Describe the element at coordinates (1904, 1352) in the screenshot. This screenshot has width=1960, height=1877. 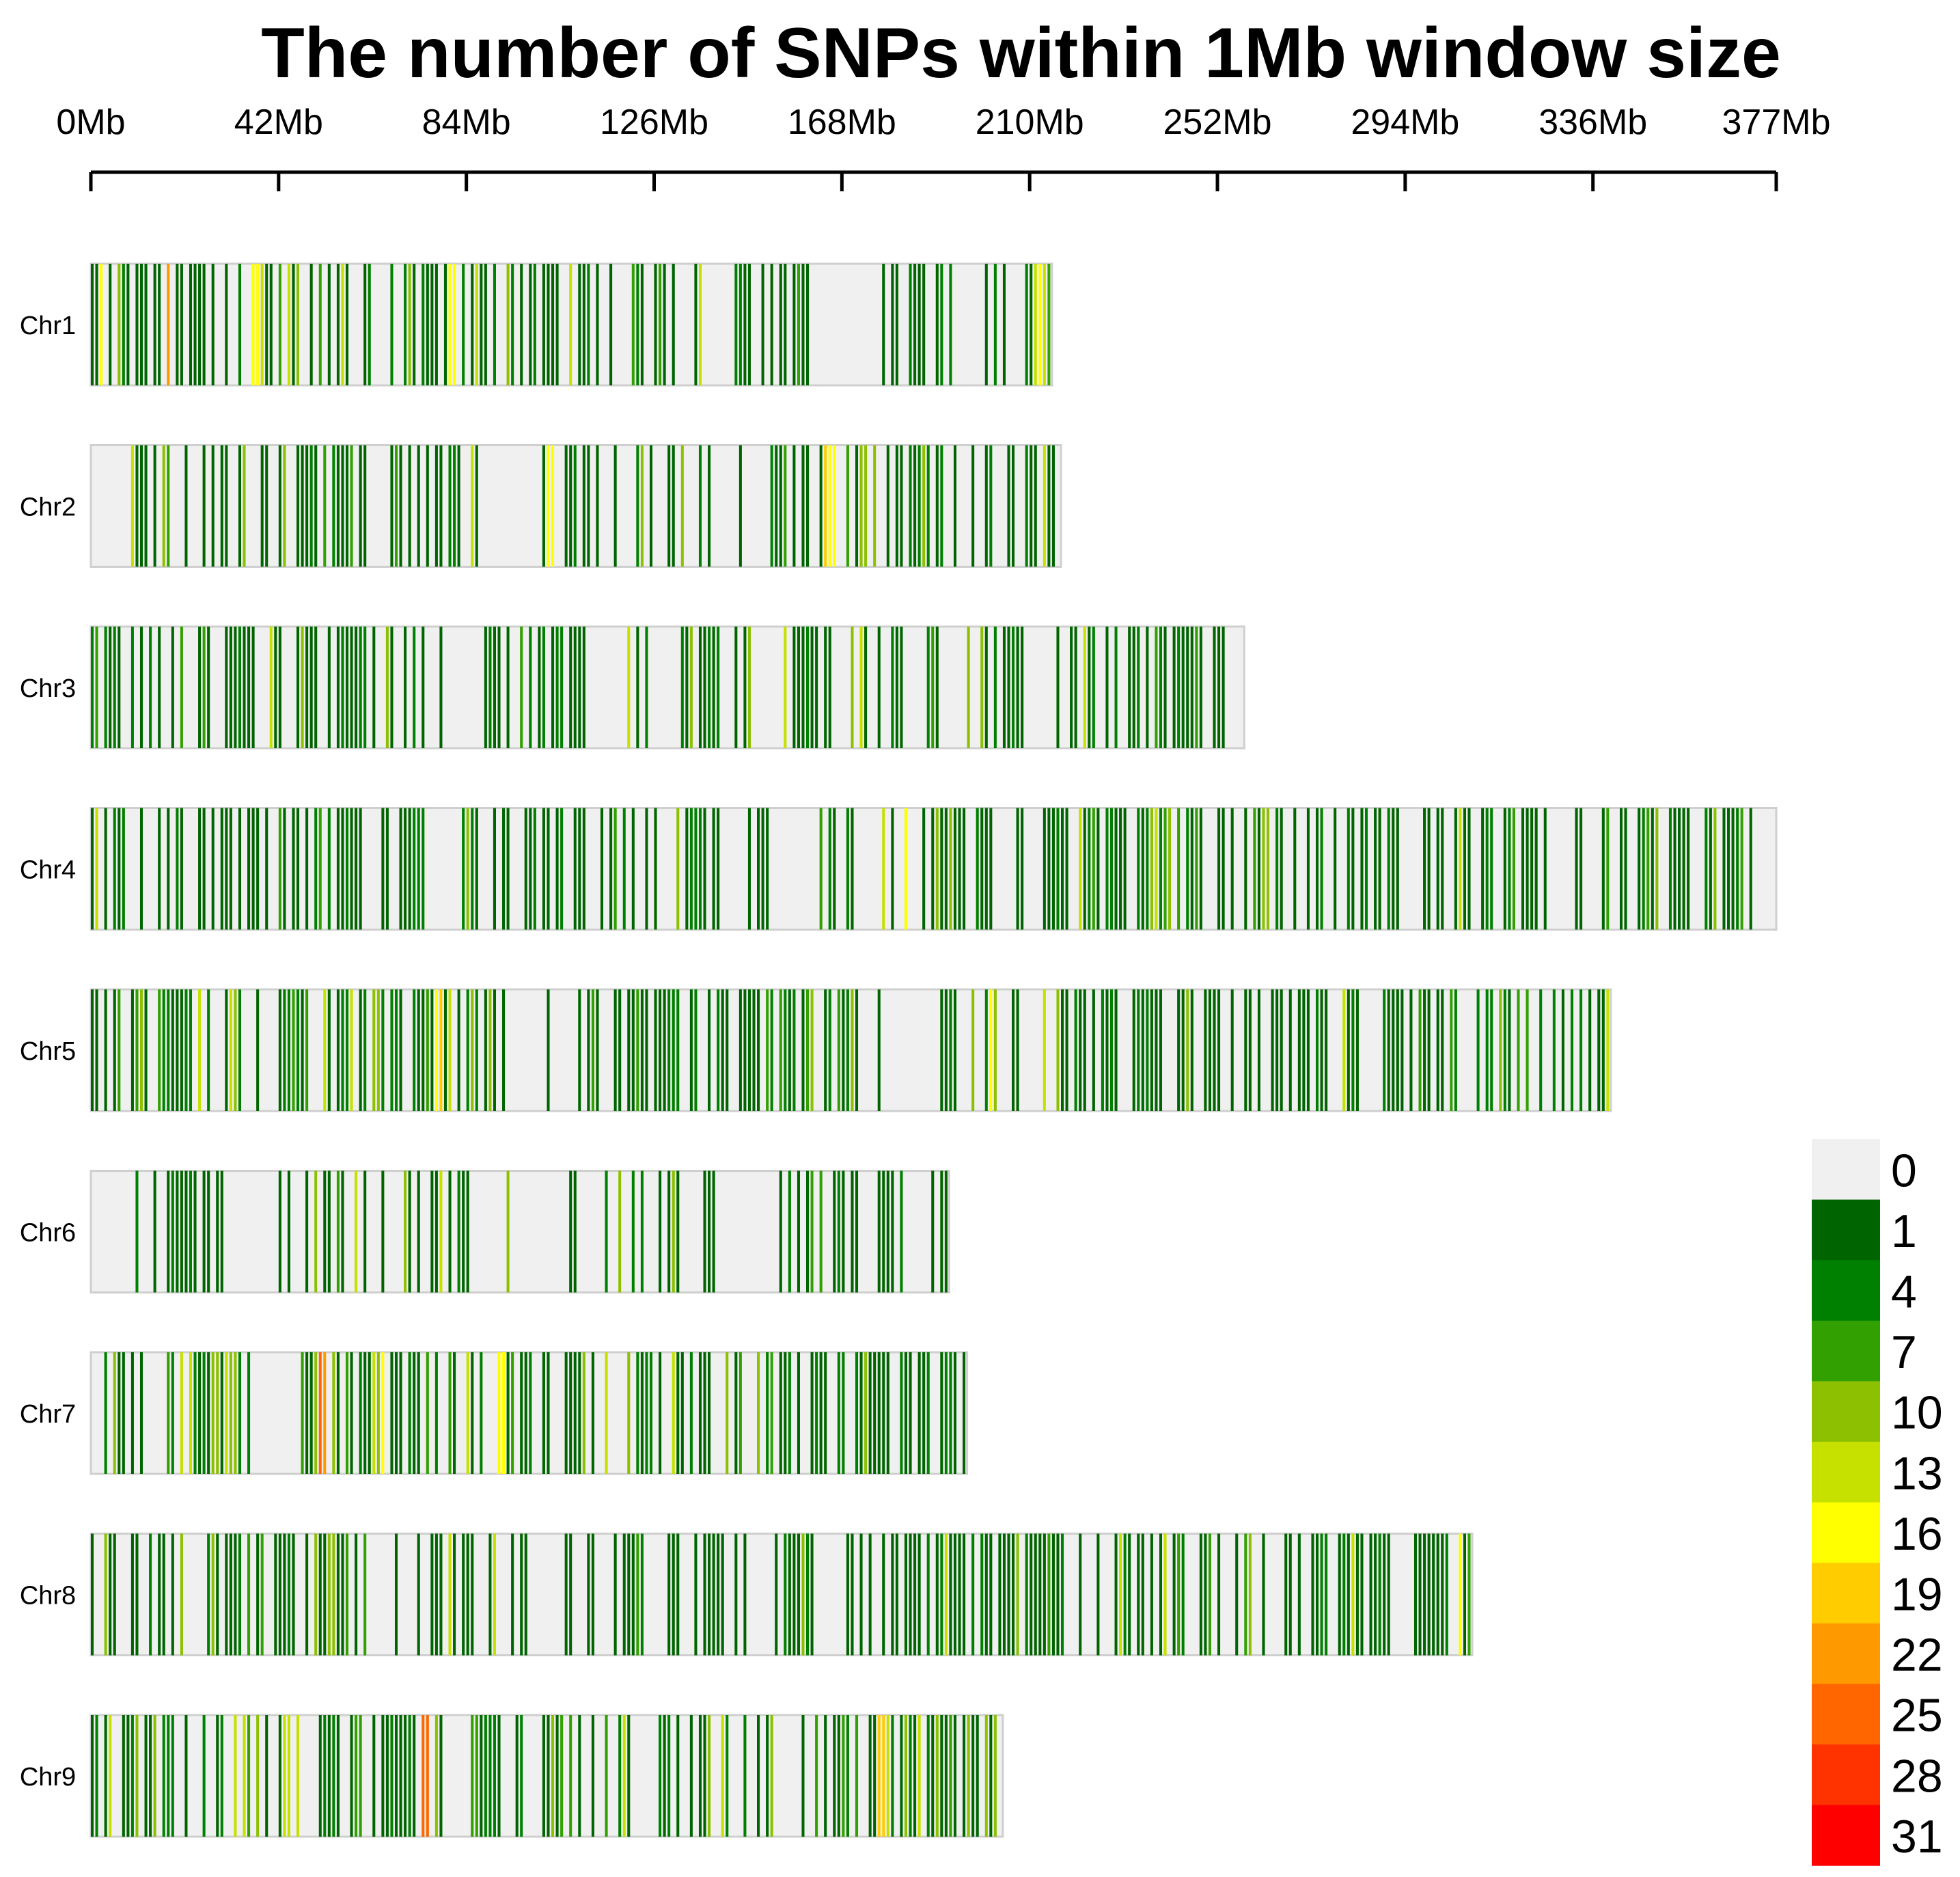
I see `legend-label: 7` at that location.